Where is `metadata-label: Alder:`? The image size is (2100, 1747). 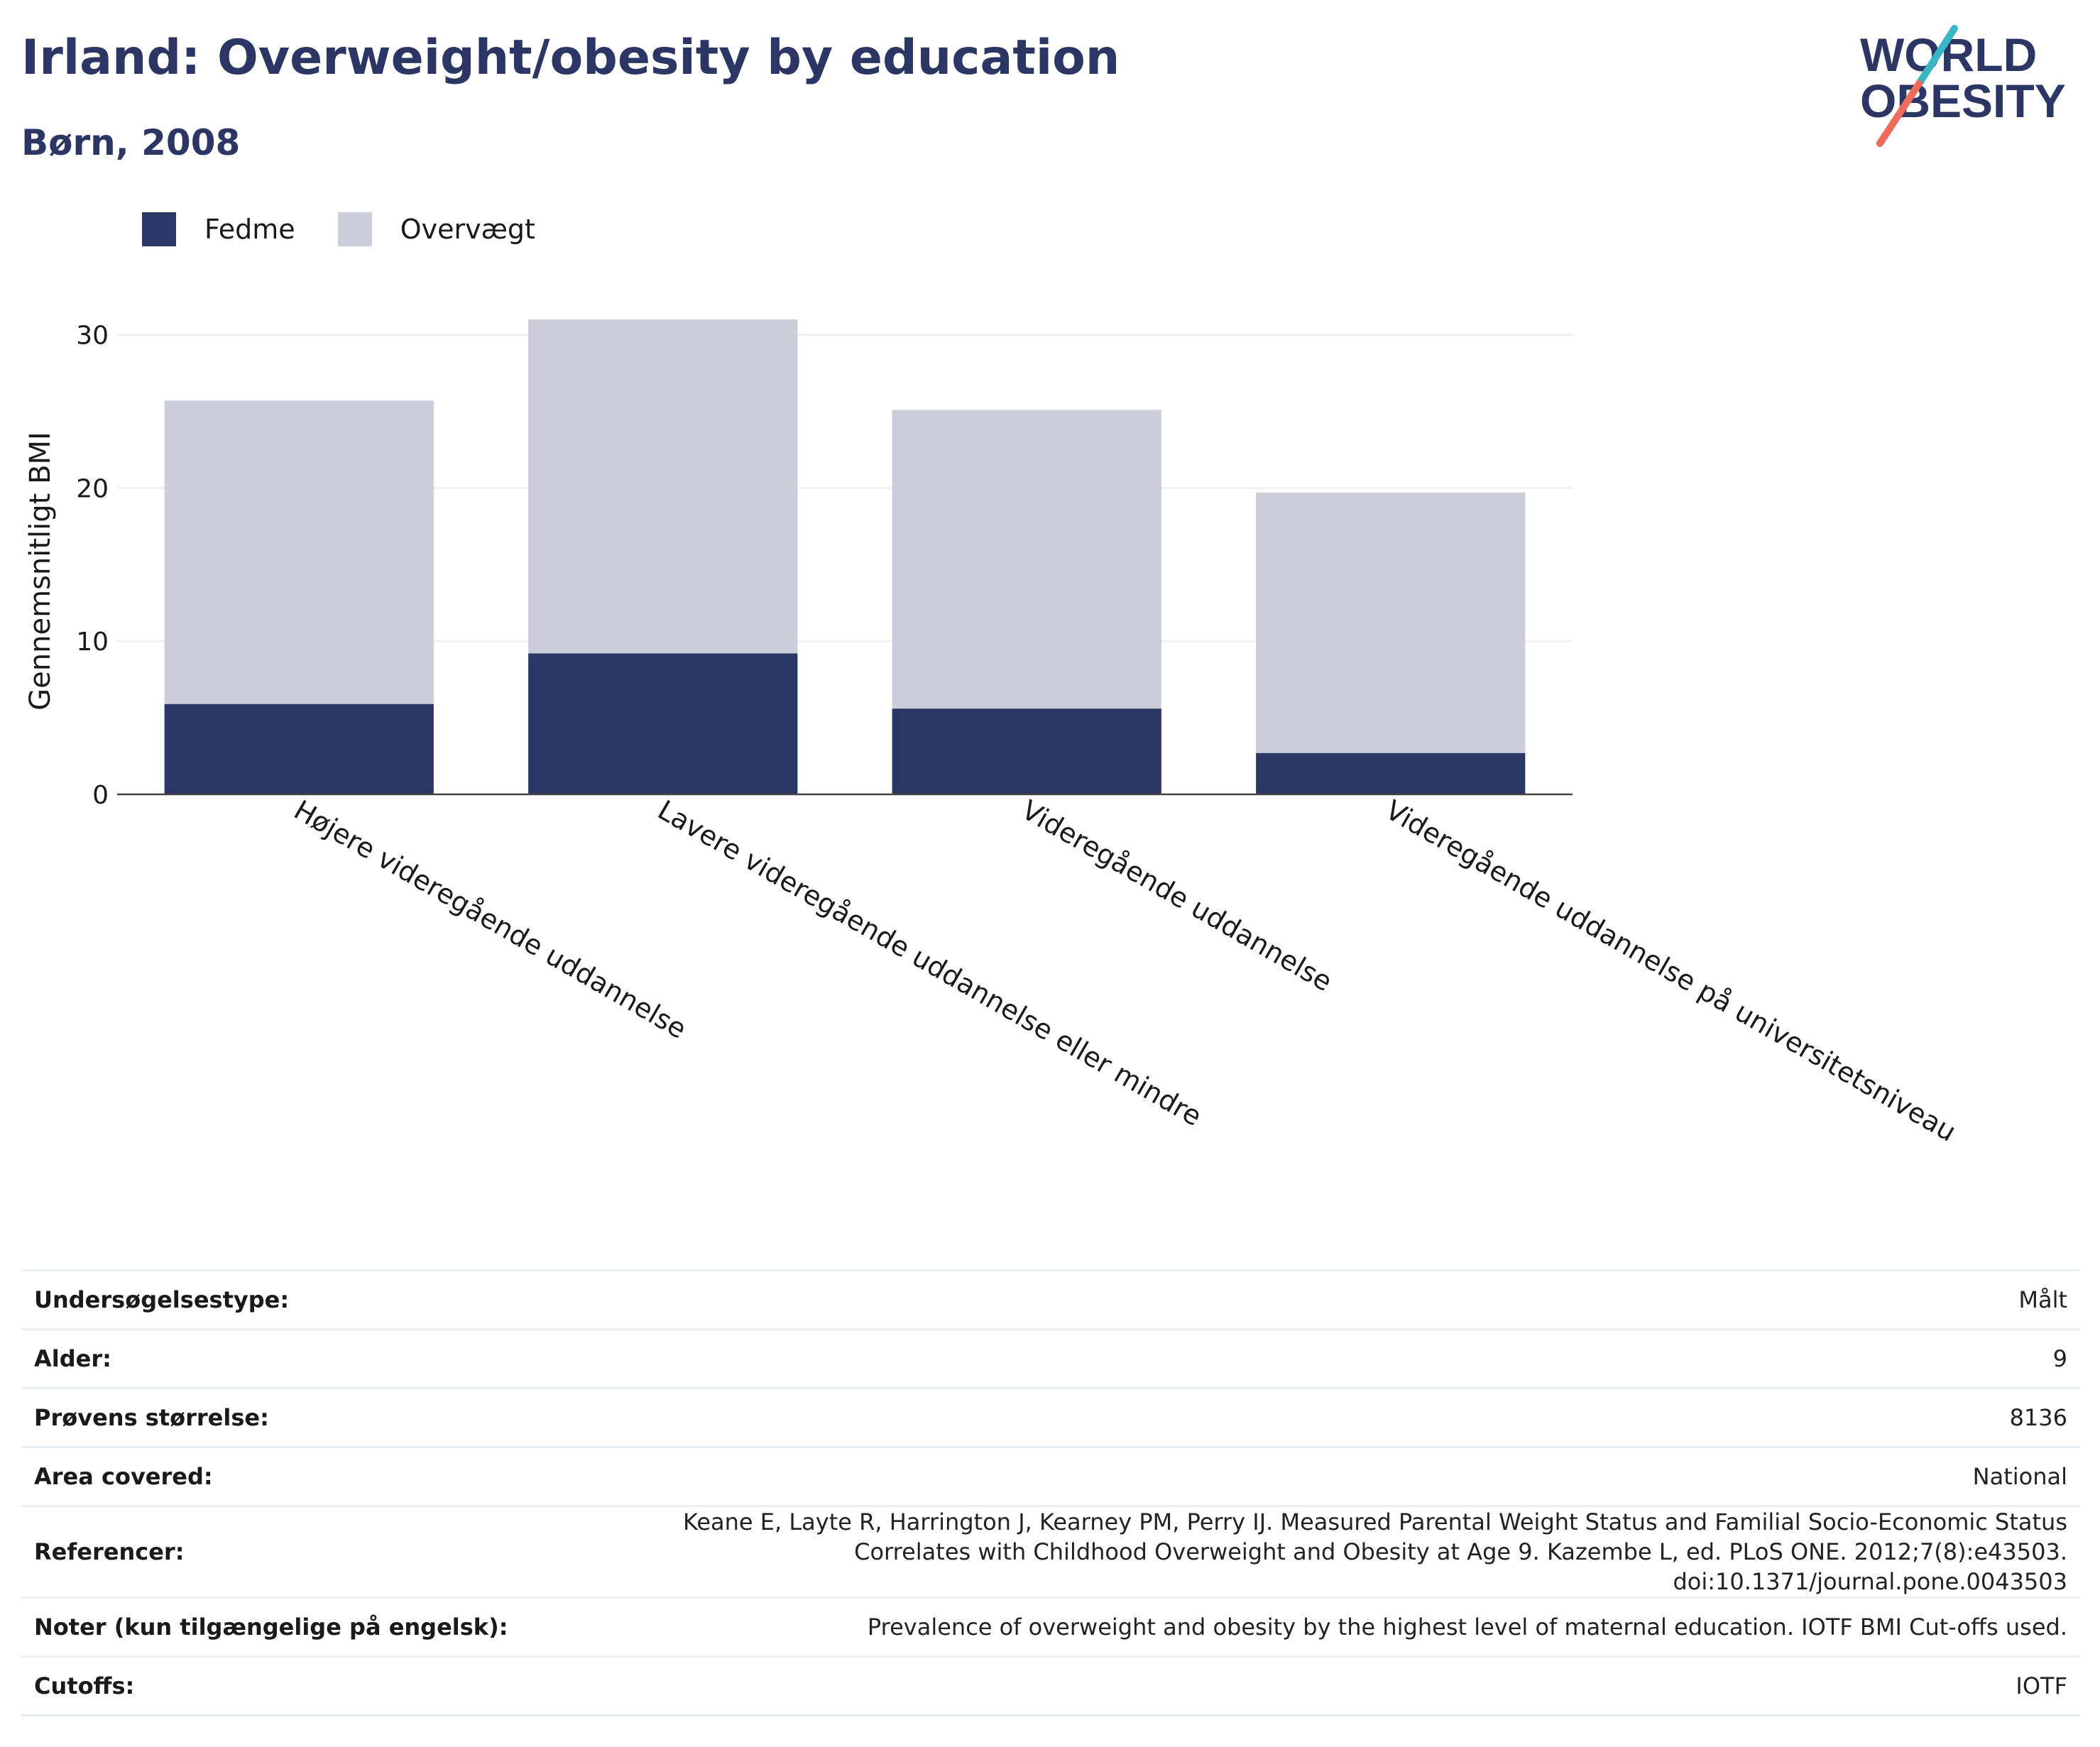
metadata-label: Alder: is located at coordinates (303, 1358).